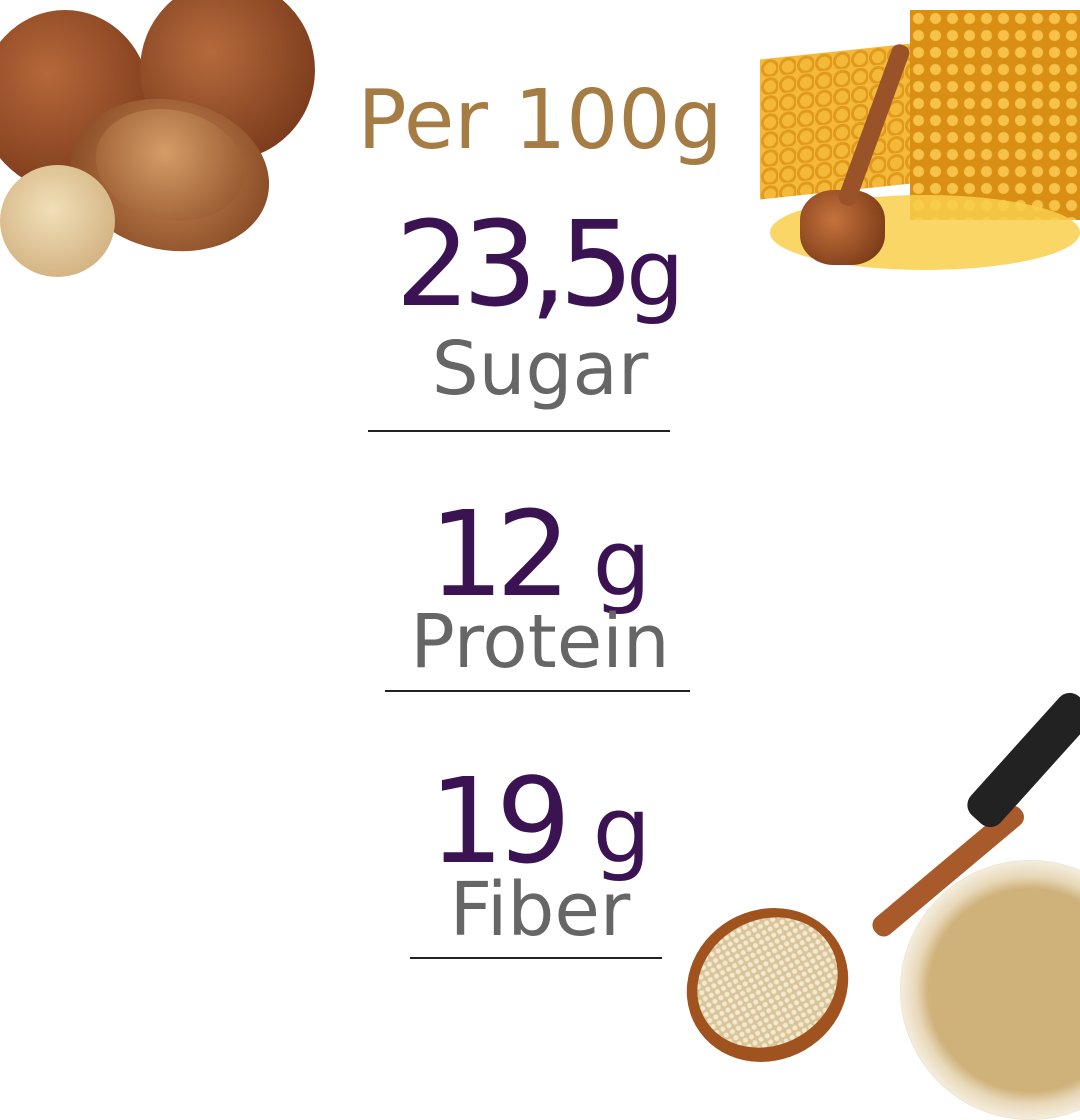  Describe the element at coordinates (655, 273) in the screenshot. I see `sugar-unit: g` at that location.